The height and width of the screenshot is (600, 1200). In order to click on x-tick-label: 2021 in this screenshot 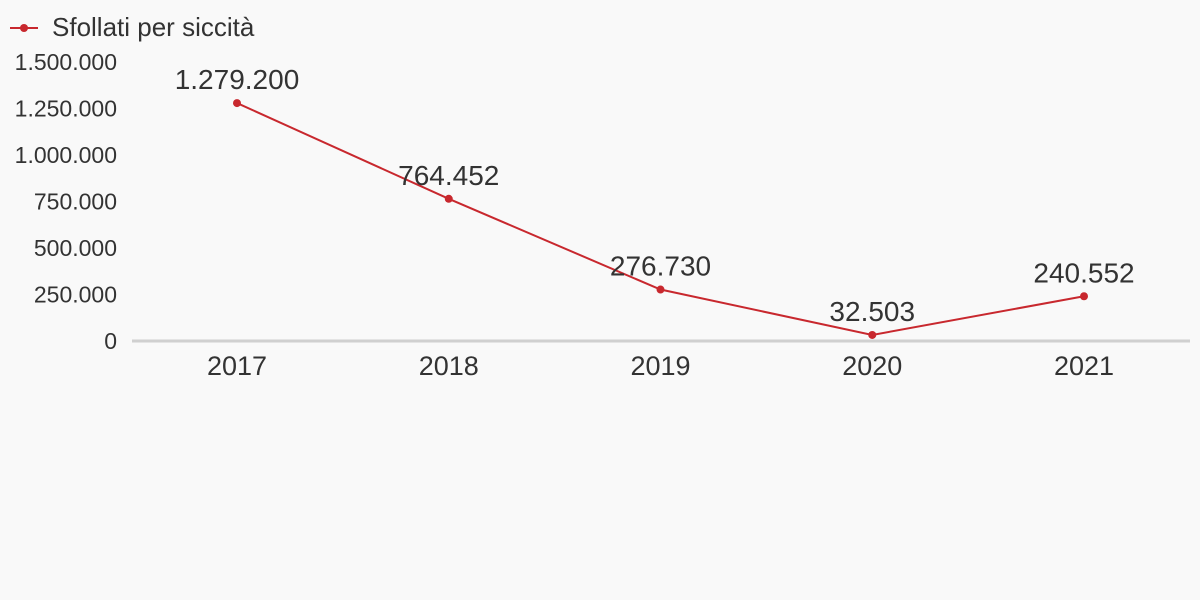, I will do `click(1084, 366)`.